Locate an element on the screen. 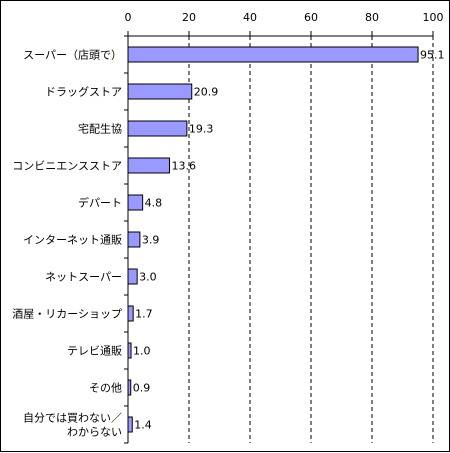  data-label: 95.1 is located at coordinates (432, 55).